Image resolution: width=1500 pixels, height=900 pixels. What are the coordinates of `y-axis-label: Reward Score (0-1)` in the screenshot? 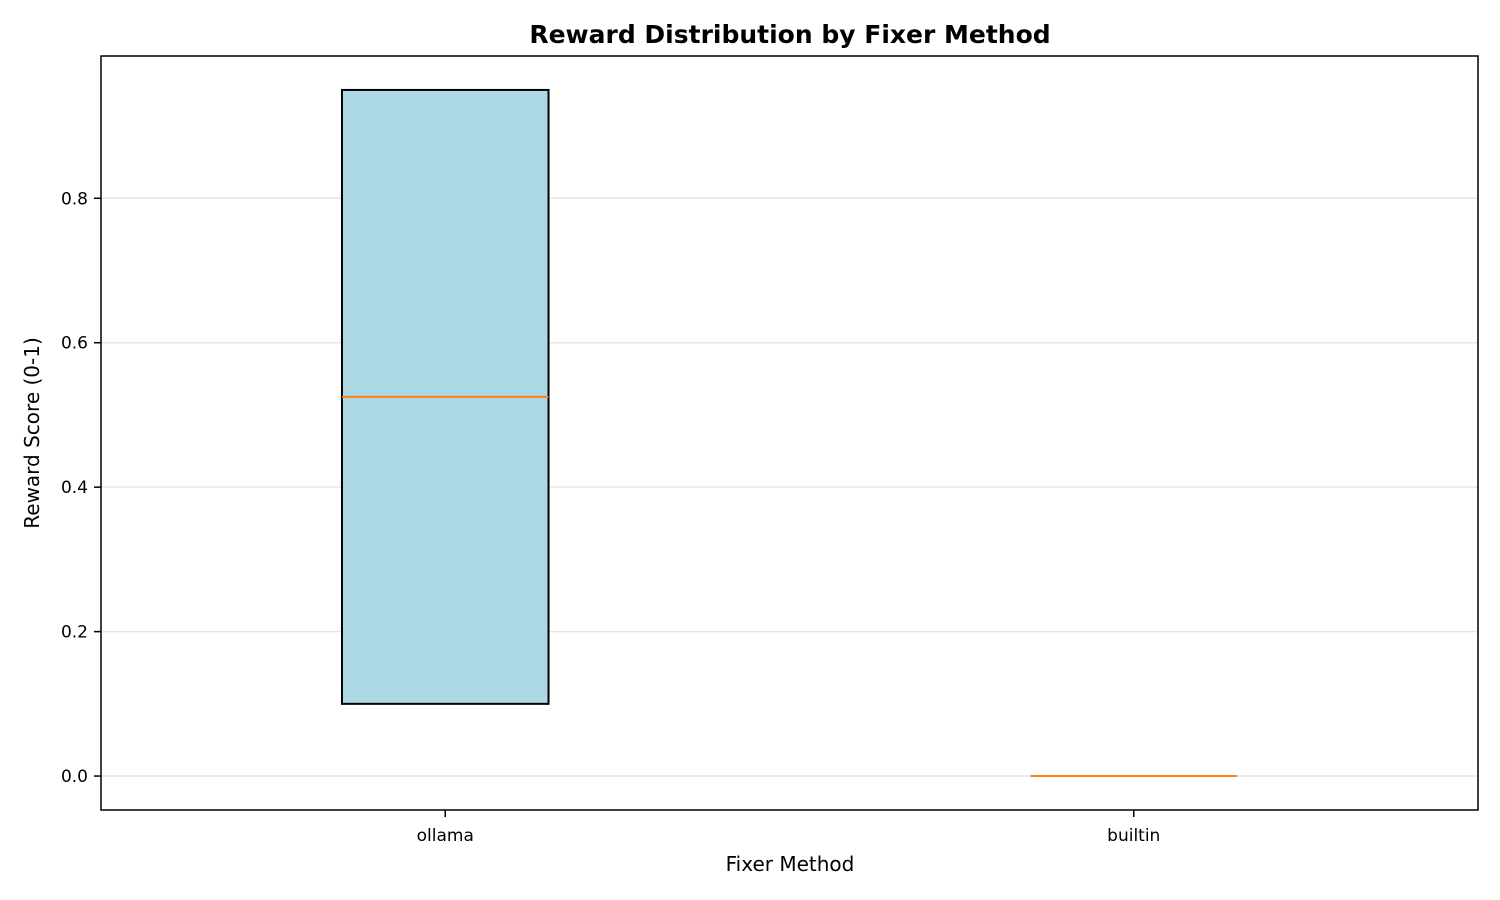 It's located at (32, 432).